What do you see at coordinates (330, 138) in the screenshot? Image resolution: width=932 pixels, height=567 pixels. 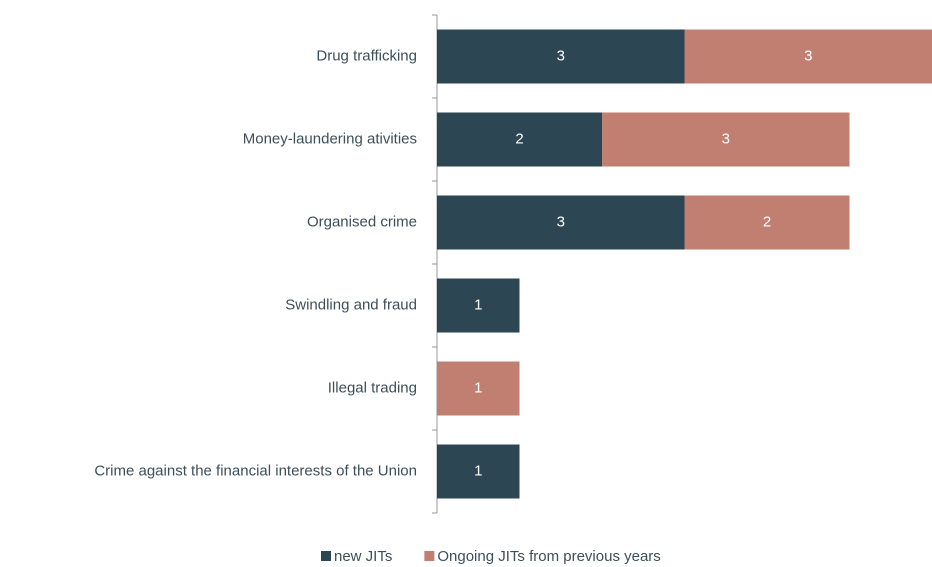 I see `category-label: Money-laundering ativities` at bounding box center [330, 138].